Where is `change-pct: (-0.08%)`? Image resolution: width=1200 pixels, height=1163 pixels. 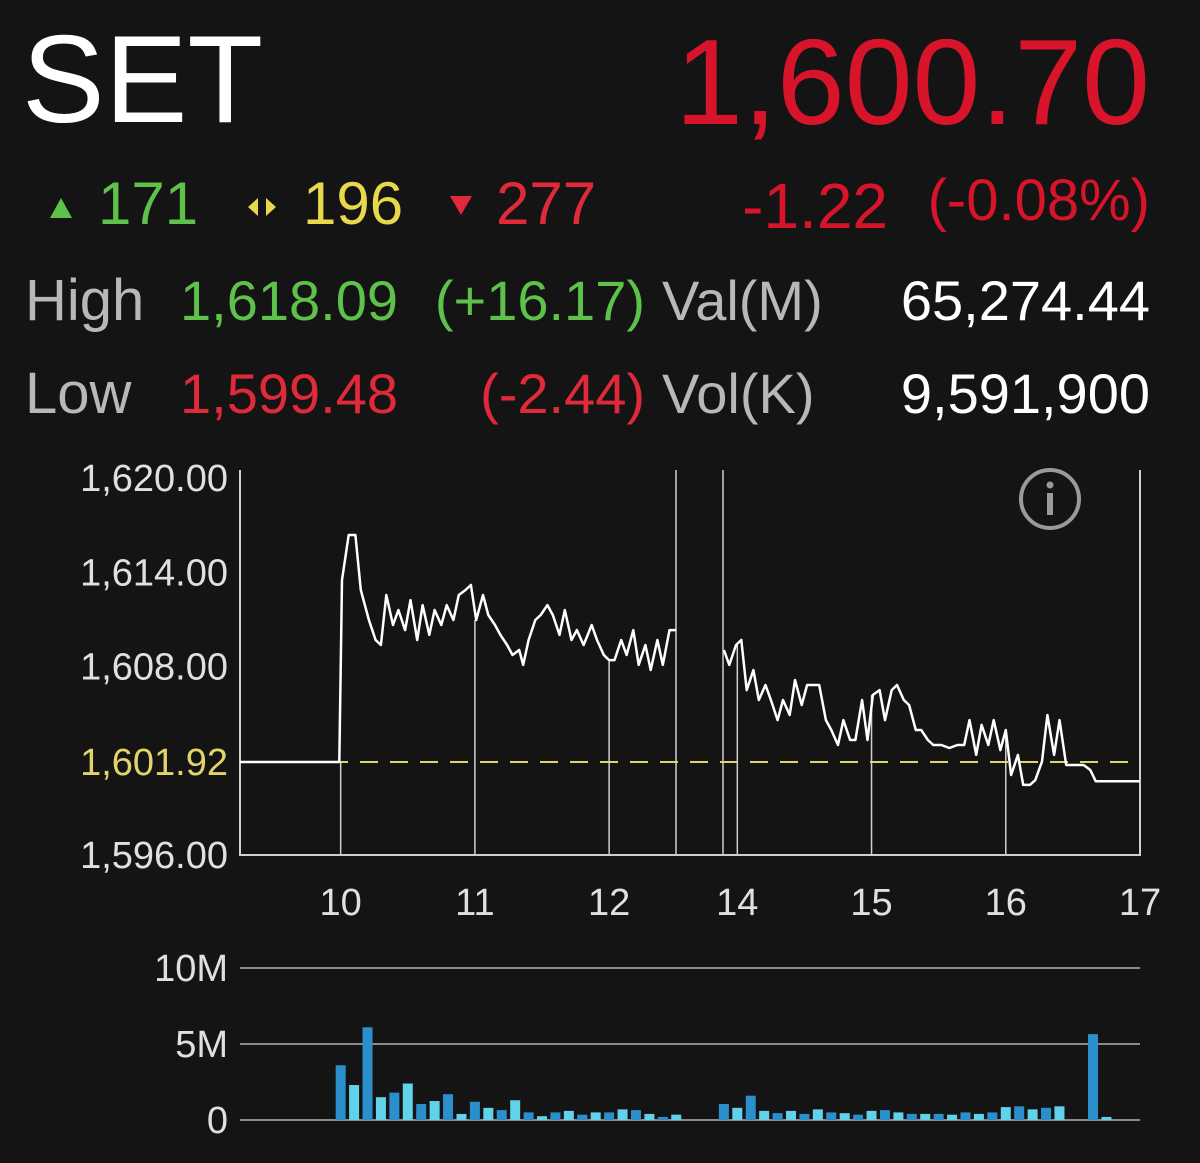
change-pct: (-0.08%) is located at coordinates (1039, 200).